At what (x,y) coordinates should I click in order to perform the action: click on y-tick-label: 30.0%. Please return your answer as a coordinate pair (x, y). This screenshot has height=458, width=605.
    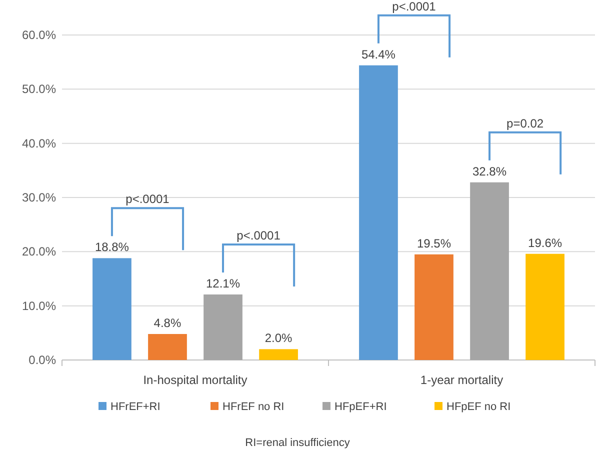
    Looking at the image, I should click on (39, 197).